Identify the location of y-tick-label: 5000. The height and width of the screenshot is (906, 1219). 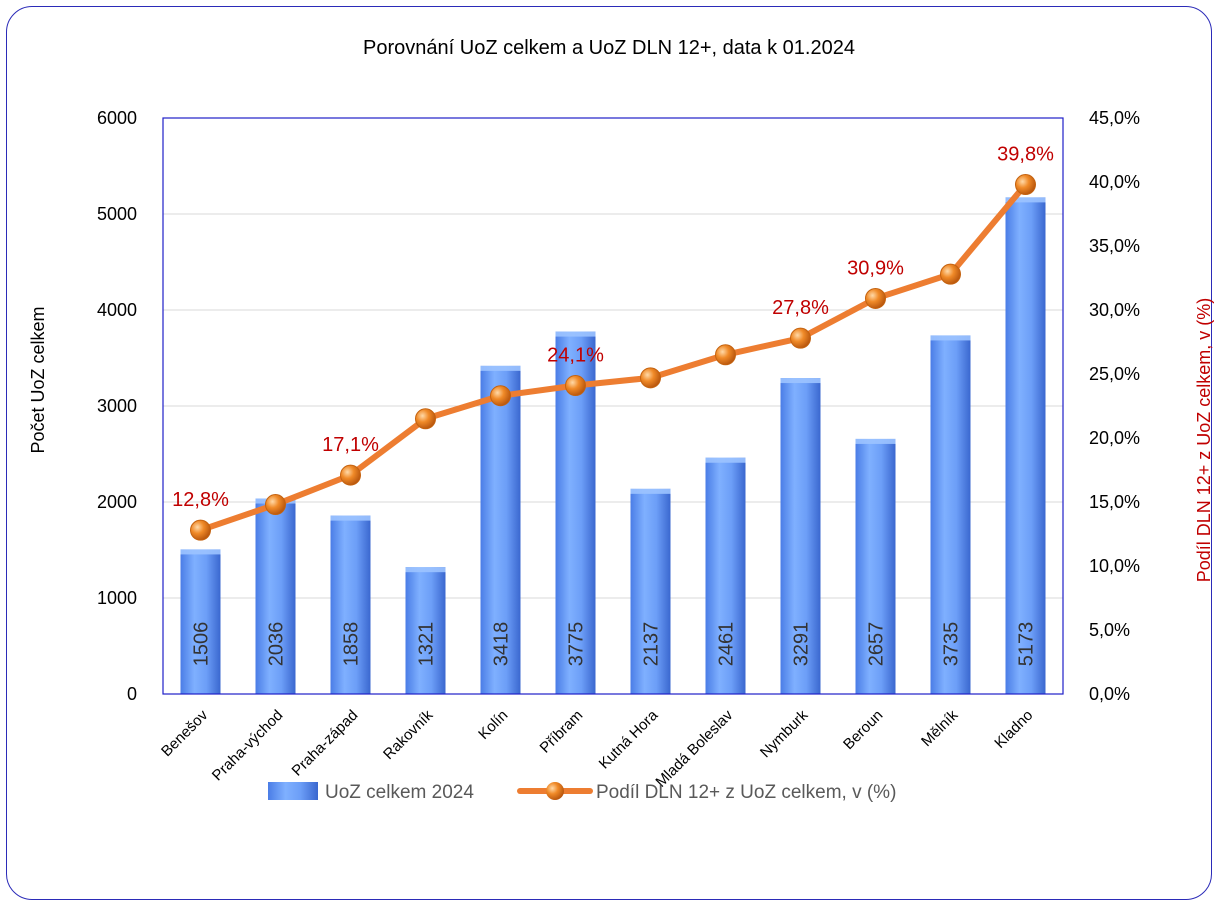
(117, 214).